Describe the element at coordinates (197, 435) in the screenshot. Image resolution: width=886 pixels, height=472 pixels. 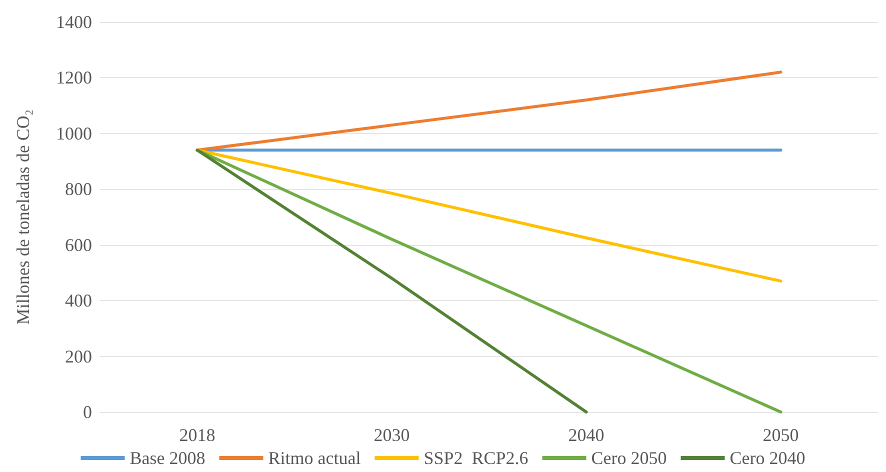
I see `x-tick-label: 2018` at that location.